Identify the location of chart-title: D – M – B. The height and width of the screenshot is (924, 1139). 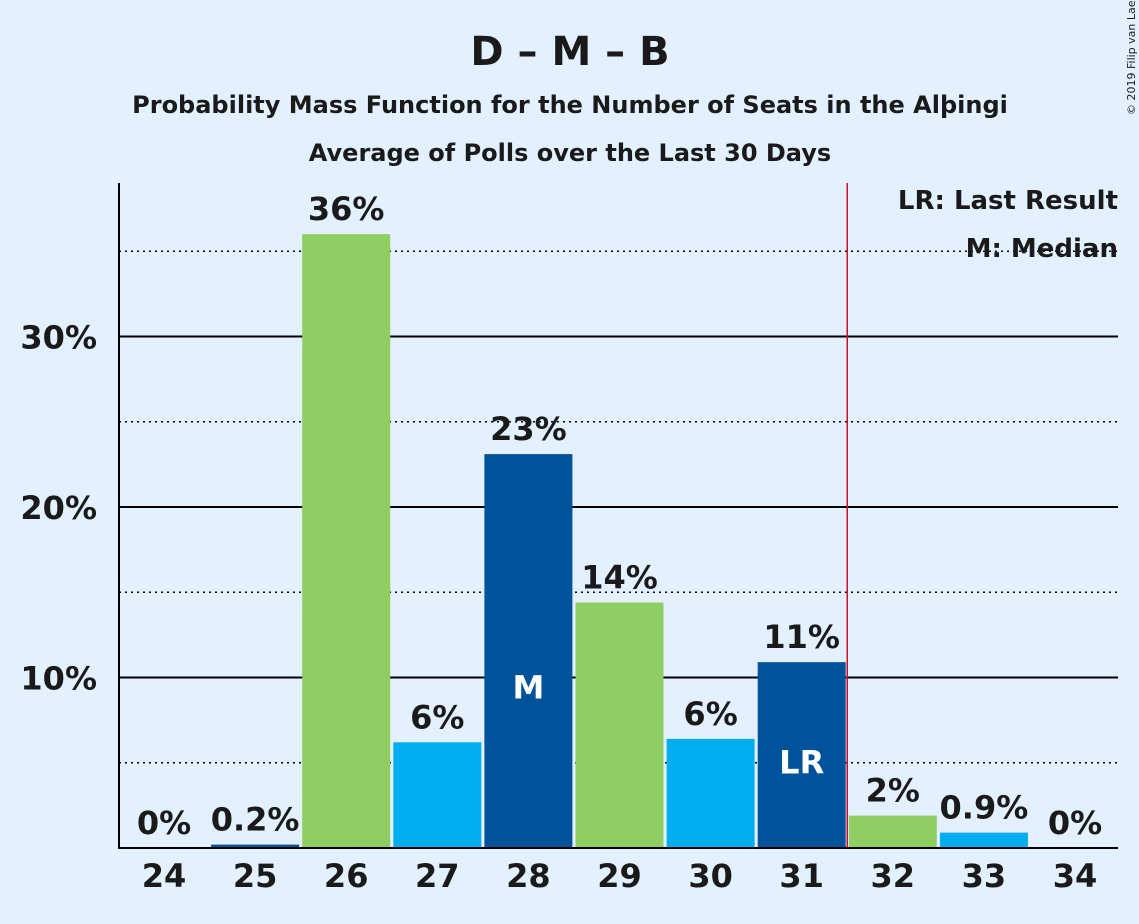
(569, 52).